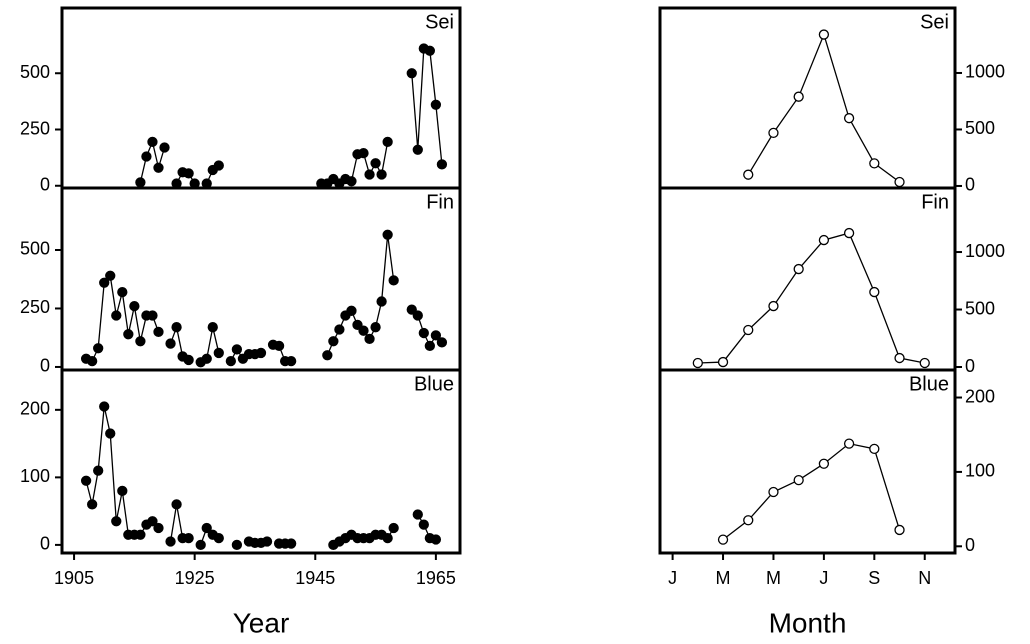 The image size is (1030, 644). I want to click on x-tick-label: 1945, so click(315, 578).